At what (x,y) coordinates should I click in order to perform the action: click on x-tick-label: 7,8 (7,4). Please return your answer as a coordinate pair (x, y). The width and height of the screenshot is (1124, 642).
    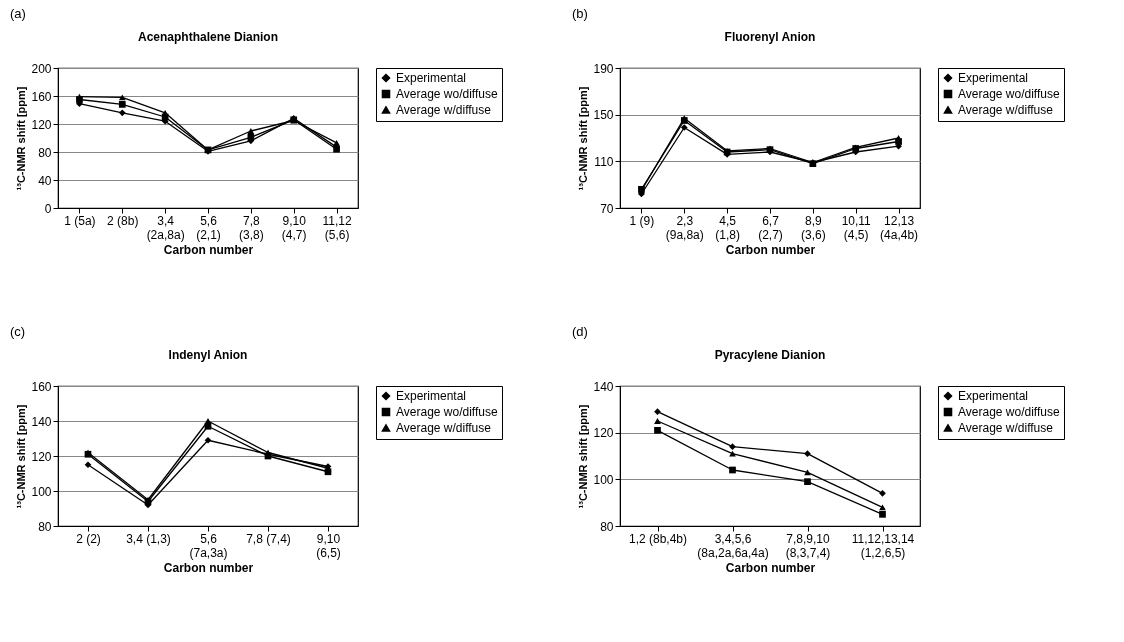
    Looking at the image, I should click on (268, 538).